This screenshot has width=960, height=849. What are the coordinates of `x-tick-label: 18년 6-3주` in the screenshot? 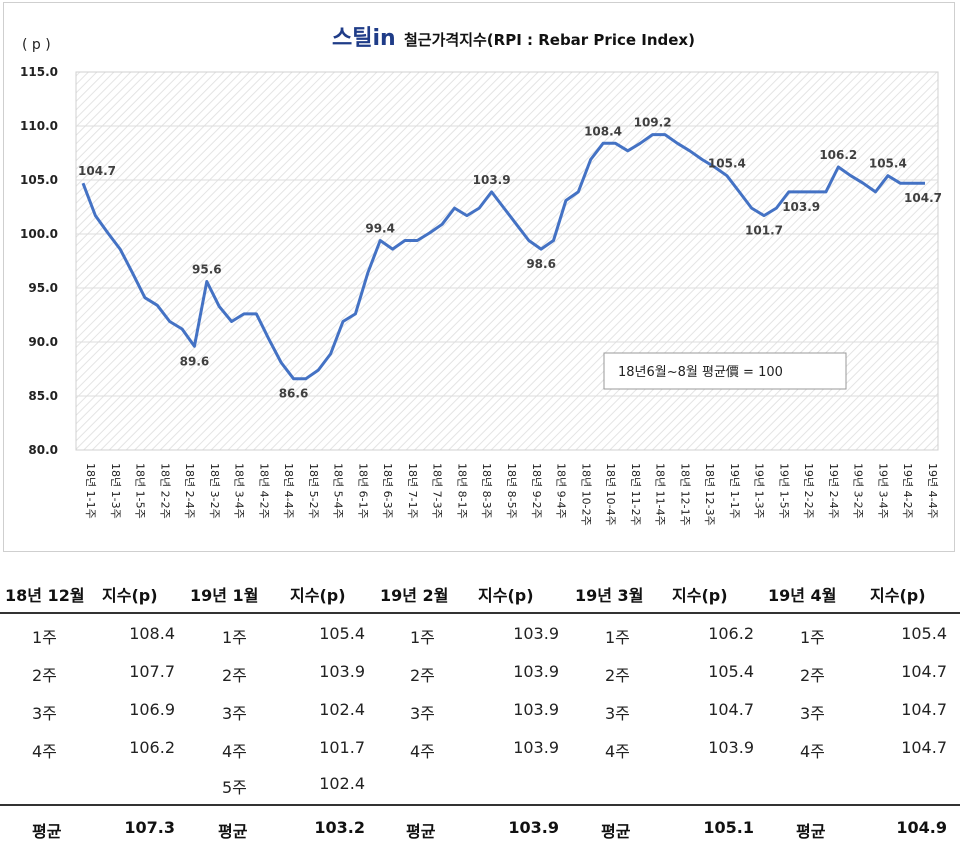 It's located at (387, 491).